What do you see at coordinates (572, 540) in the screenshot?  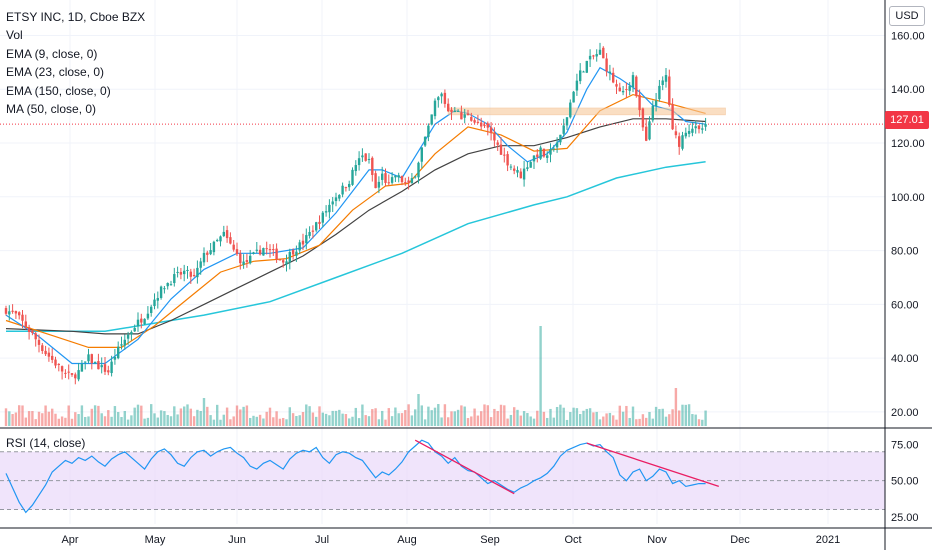 I see `x-tick-label: Oct` at bounding box center [572, 540].